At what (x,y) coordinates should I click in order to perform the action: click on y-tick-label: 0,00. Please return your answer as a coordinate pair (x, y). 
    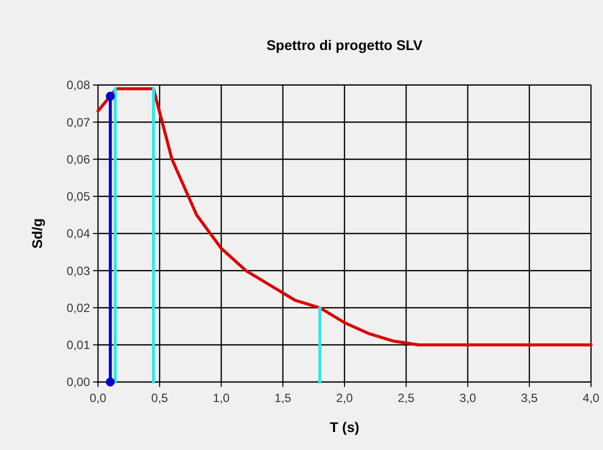
    Looking at the image, I should click on (78, 382).